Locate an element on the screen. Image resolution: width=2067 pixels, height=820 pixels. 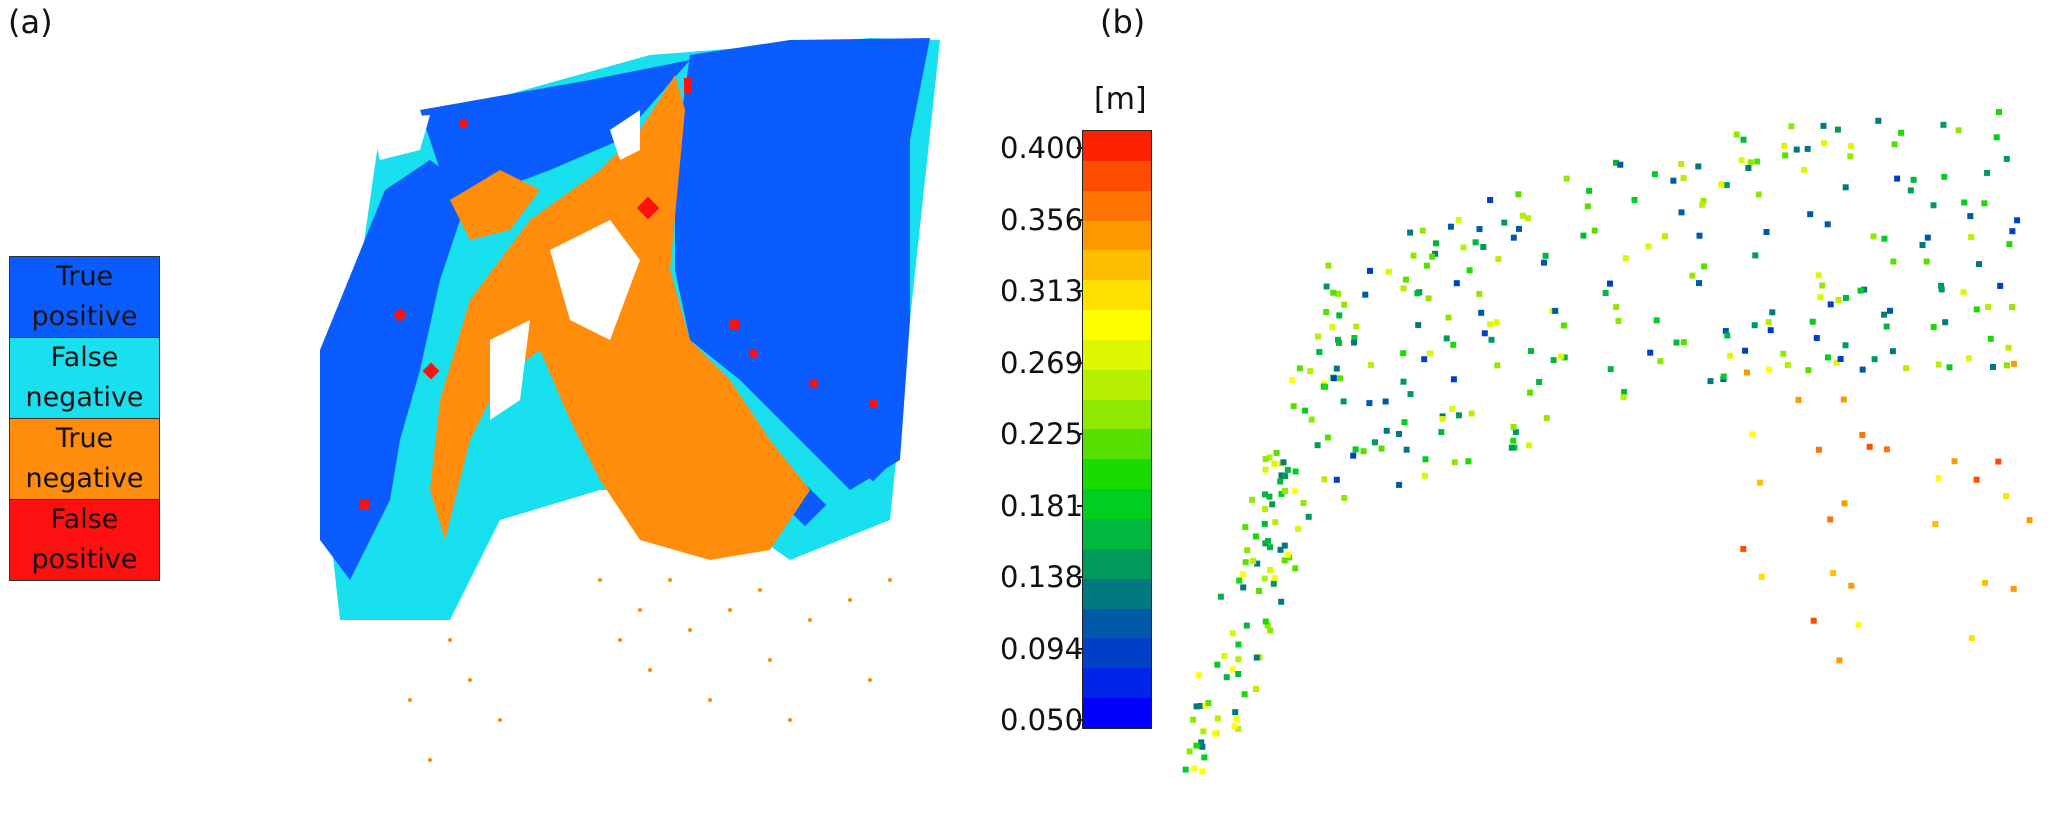
colorbar-tick-label: 0.313 is located at coordinates (1042, 291).